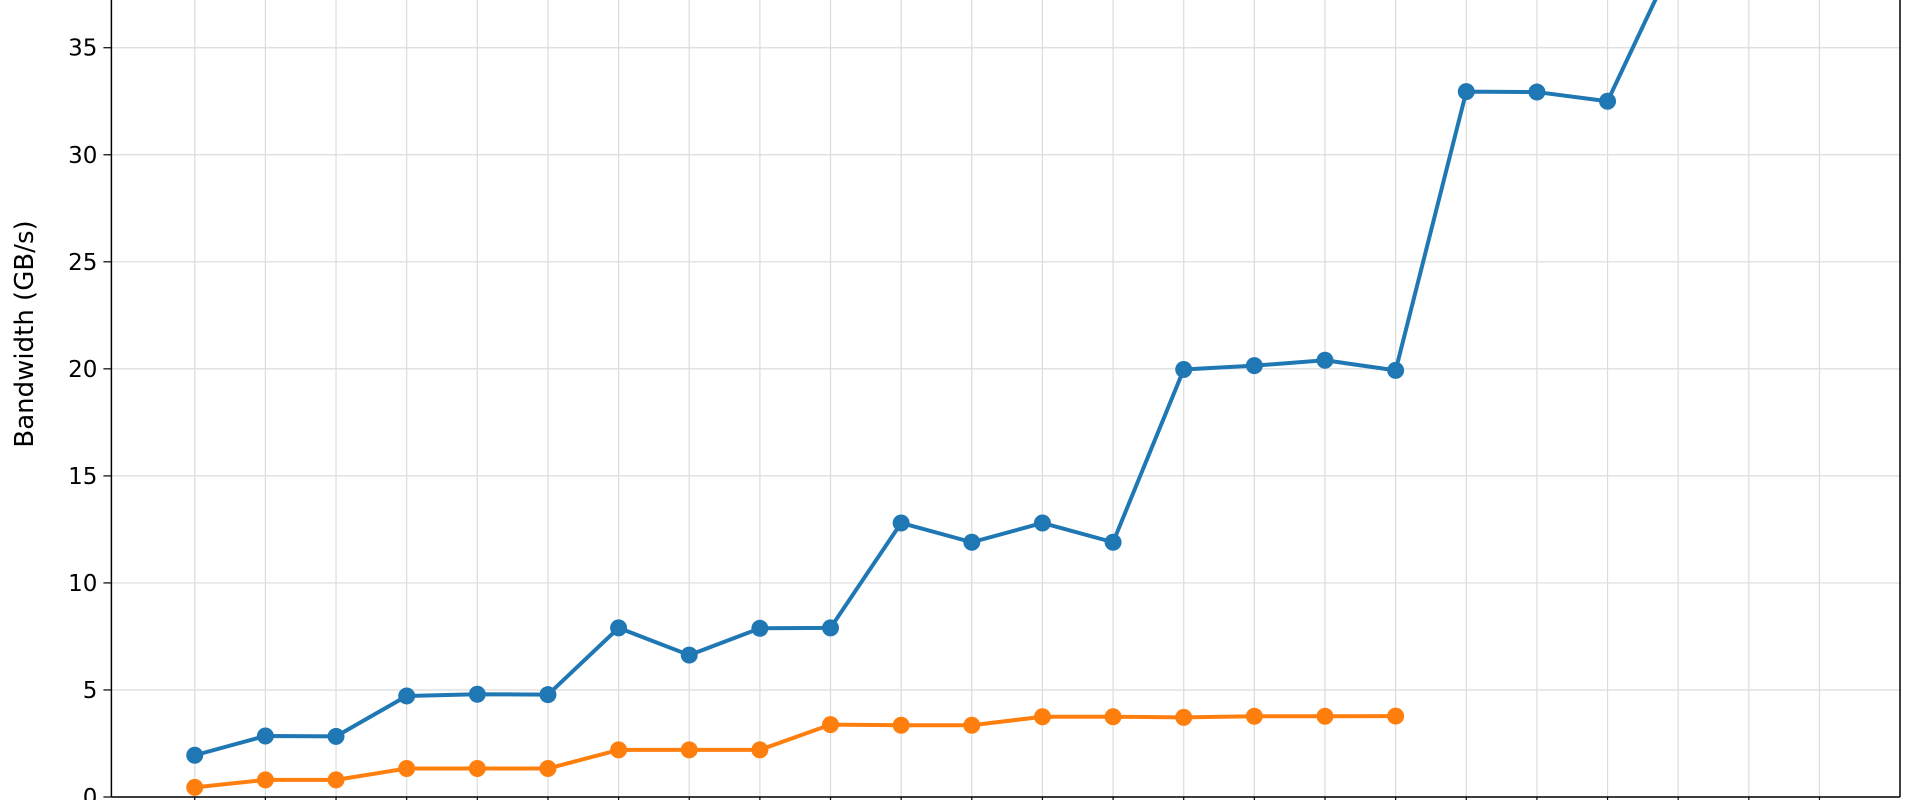 The width and height of the screenshot is (1920, 800). What do you see at coordinates (82, 584) in the screenshot?
I see `y-tick-label: 10` at bounding box center [82, 584].